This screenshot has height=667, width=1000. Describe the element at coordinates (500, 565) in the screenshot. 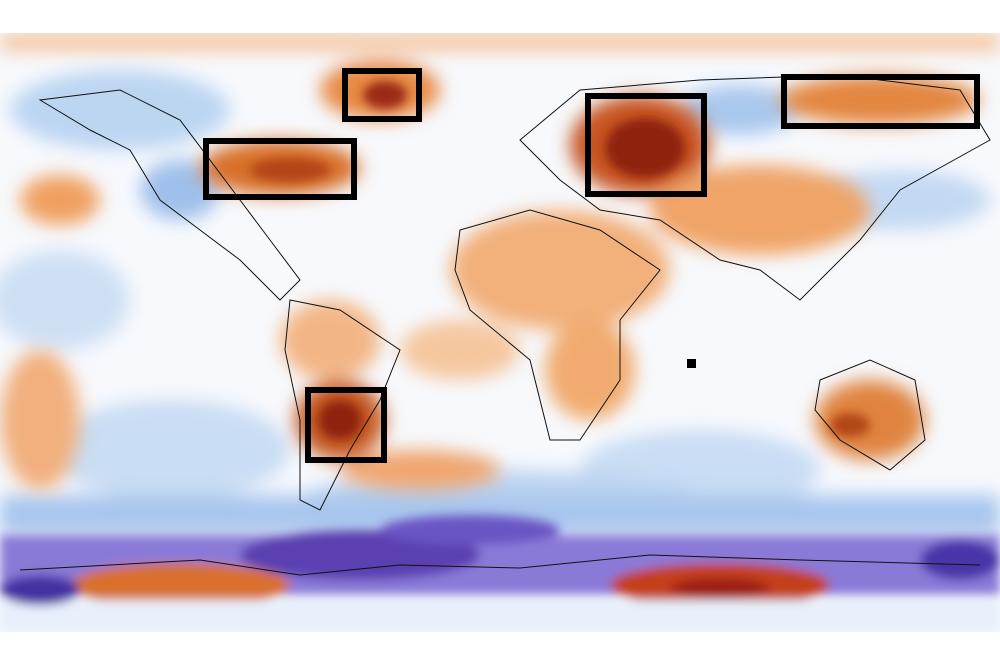

I see `antarctica` at that location.